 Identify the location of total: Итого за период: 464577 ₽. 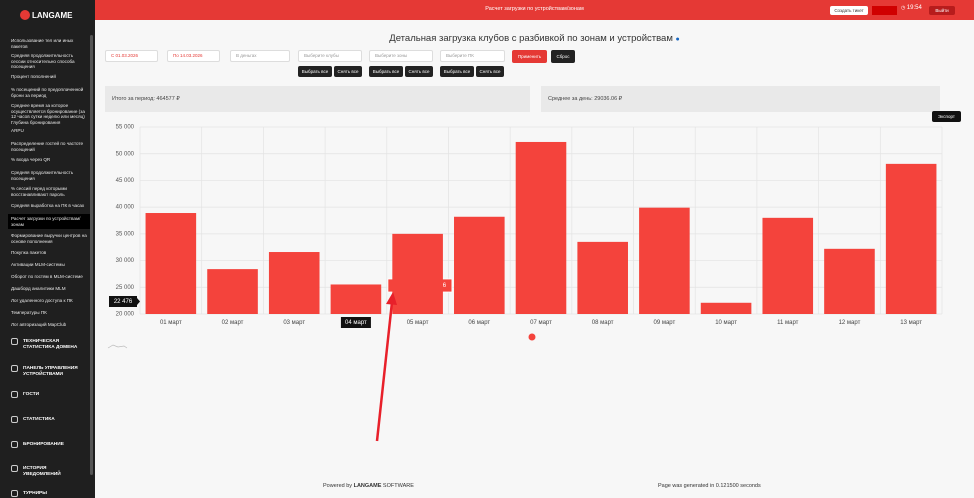
(146, 99).